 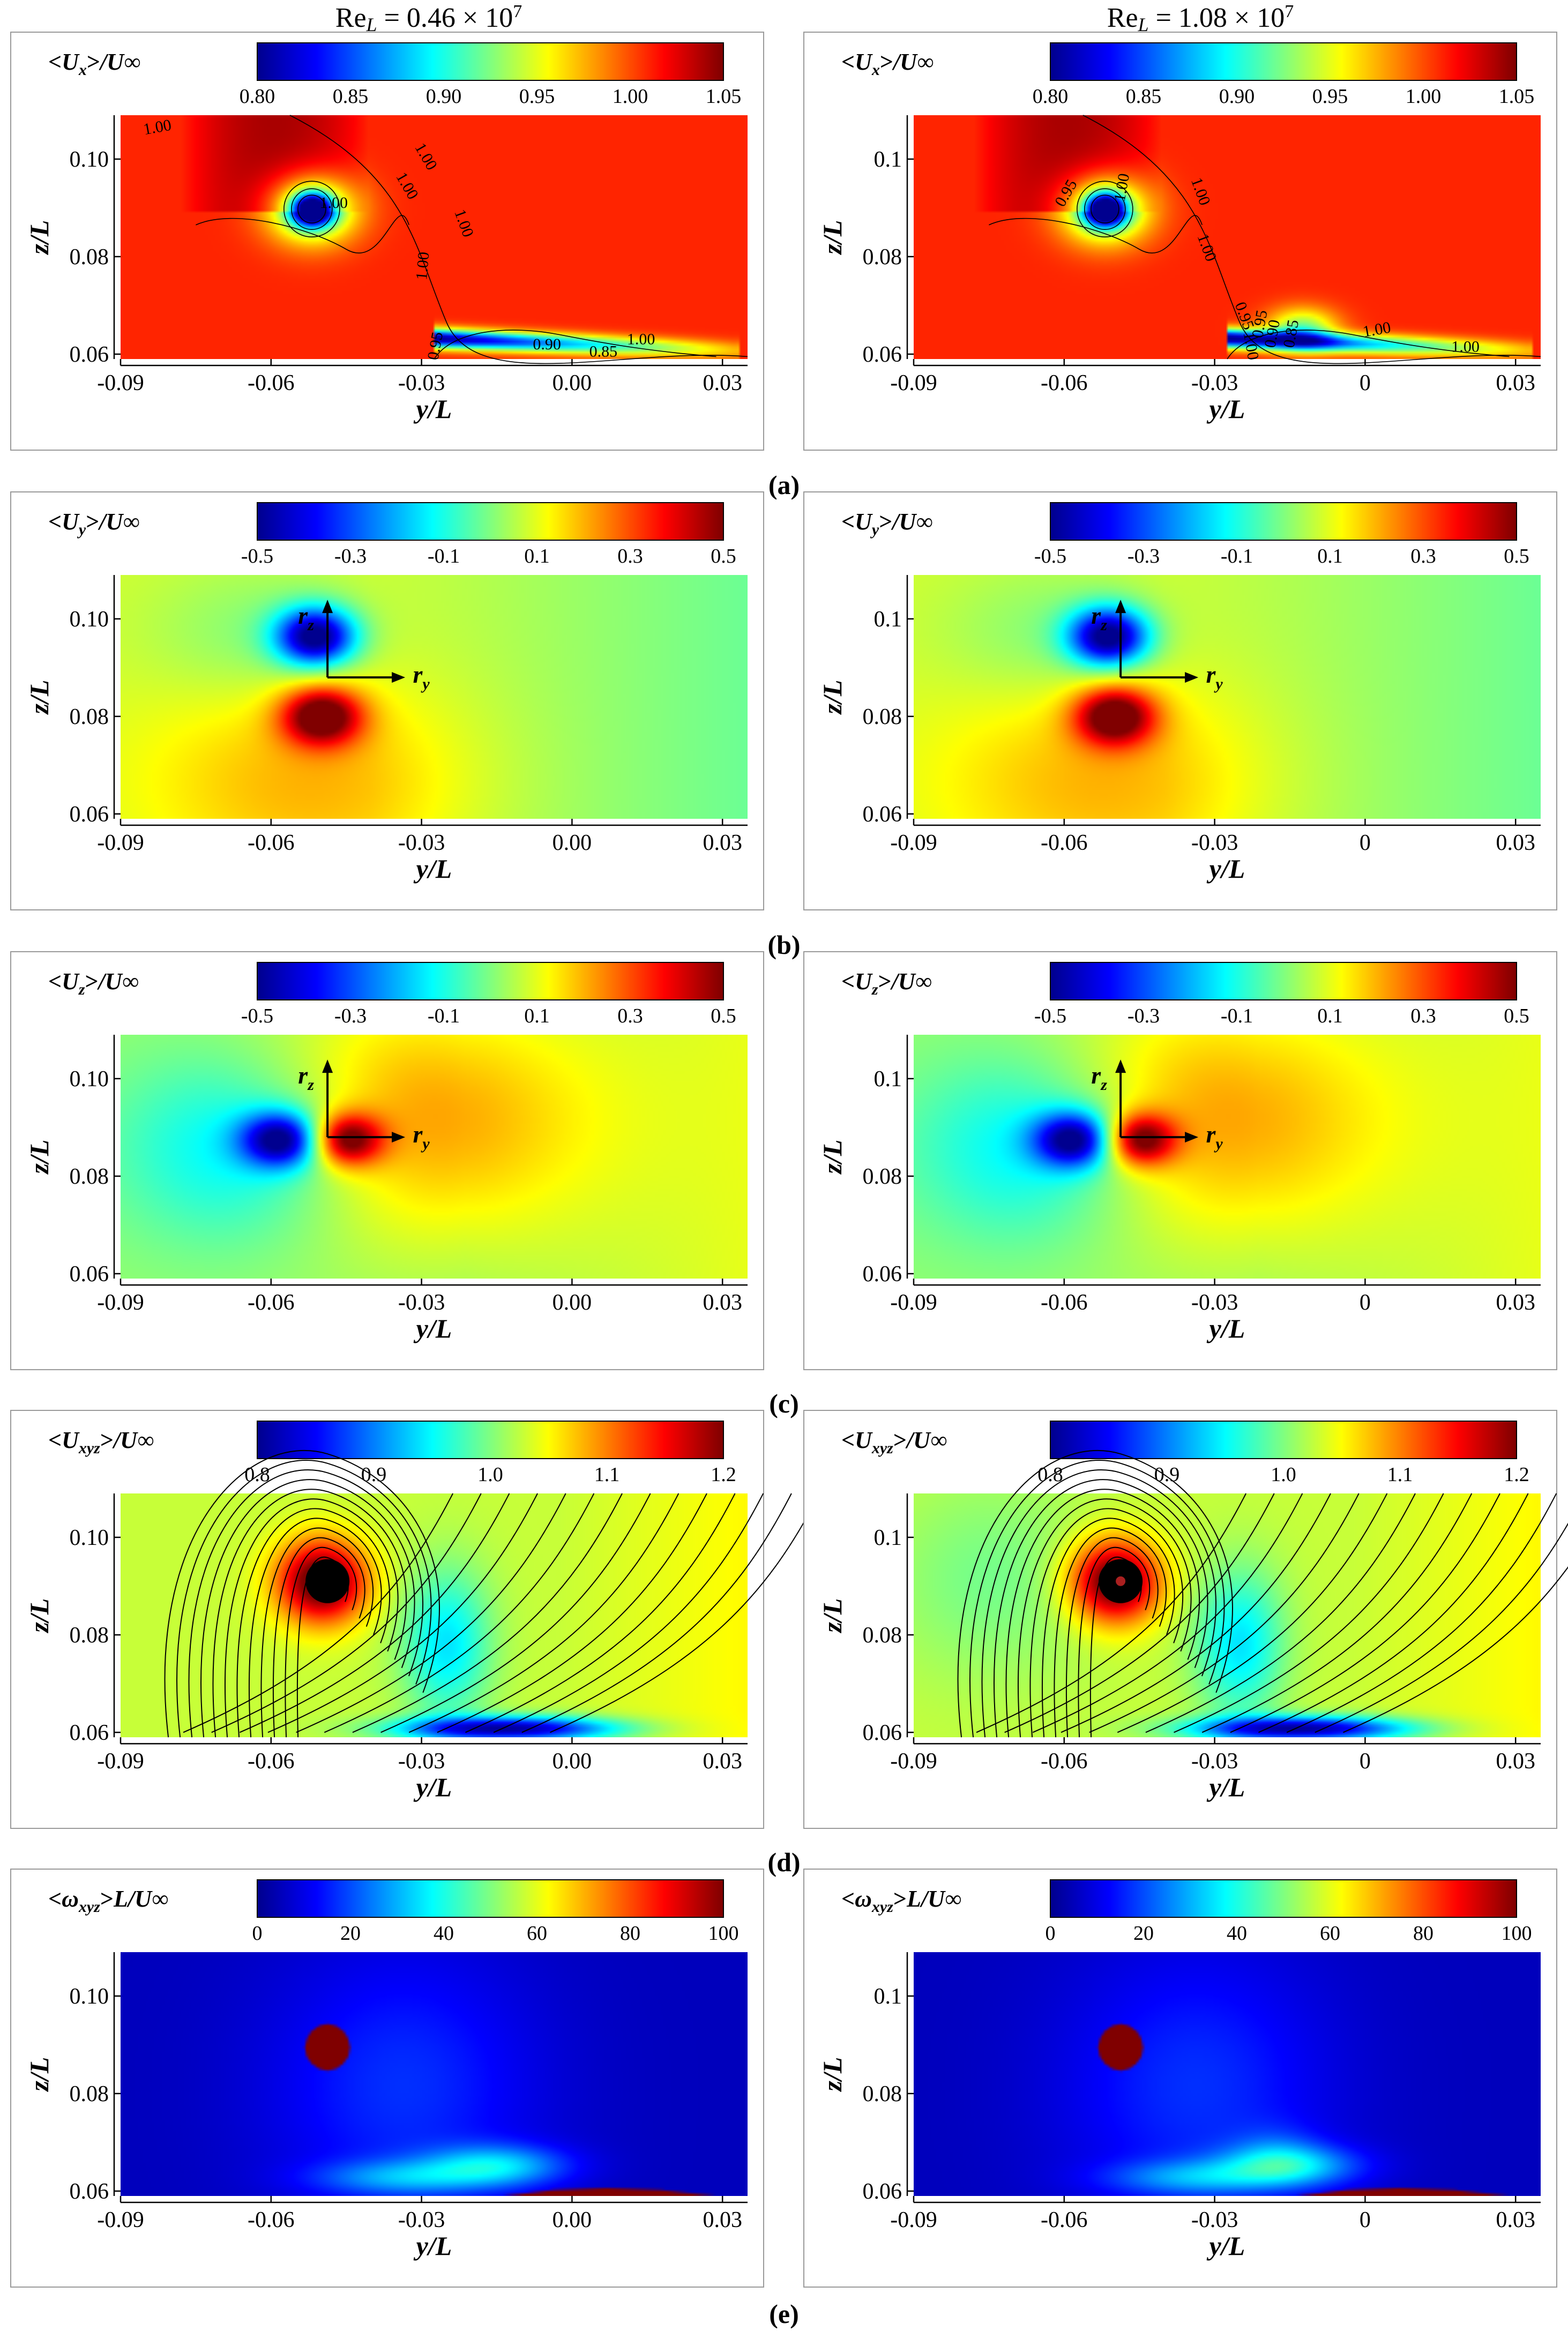 What do you see at coordinates (547, 344) in the screenshot?
I see `contour-label: 0.90` at bounding box center [547, 344].